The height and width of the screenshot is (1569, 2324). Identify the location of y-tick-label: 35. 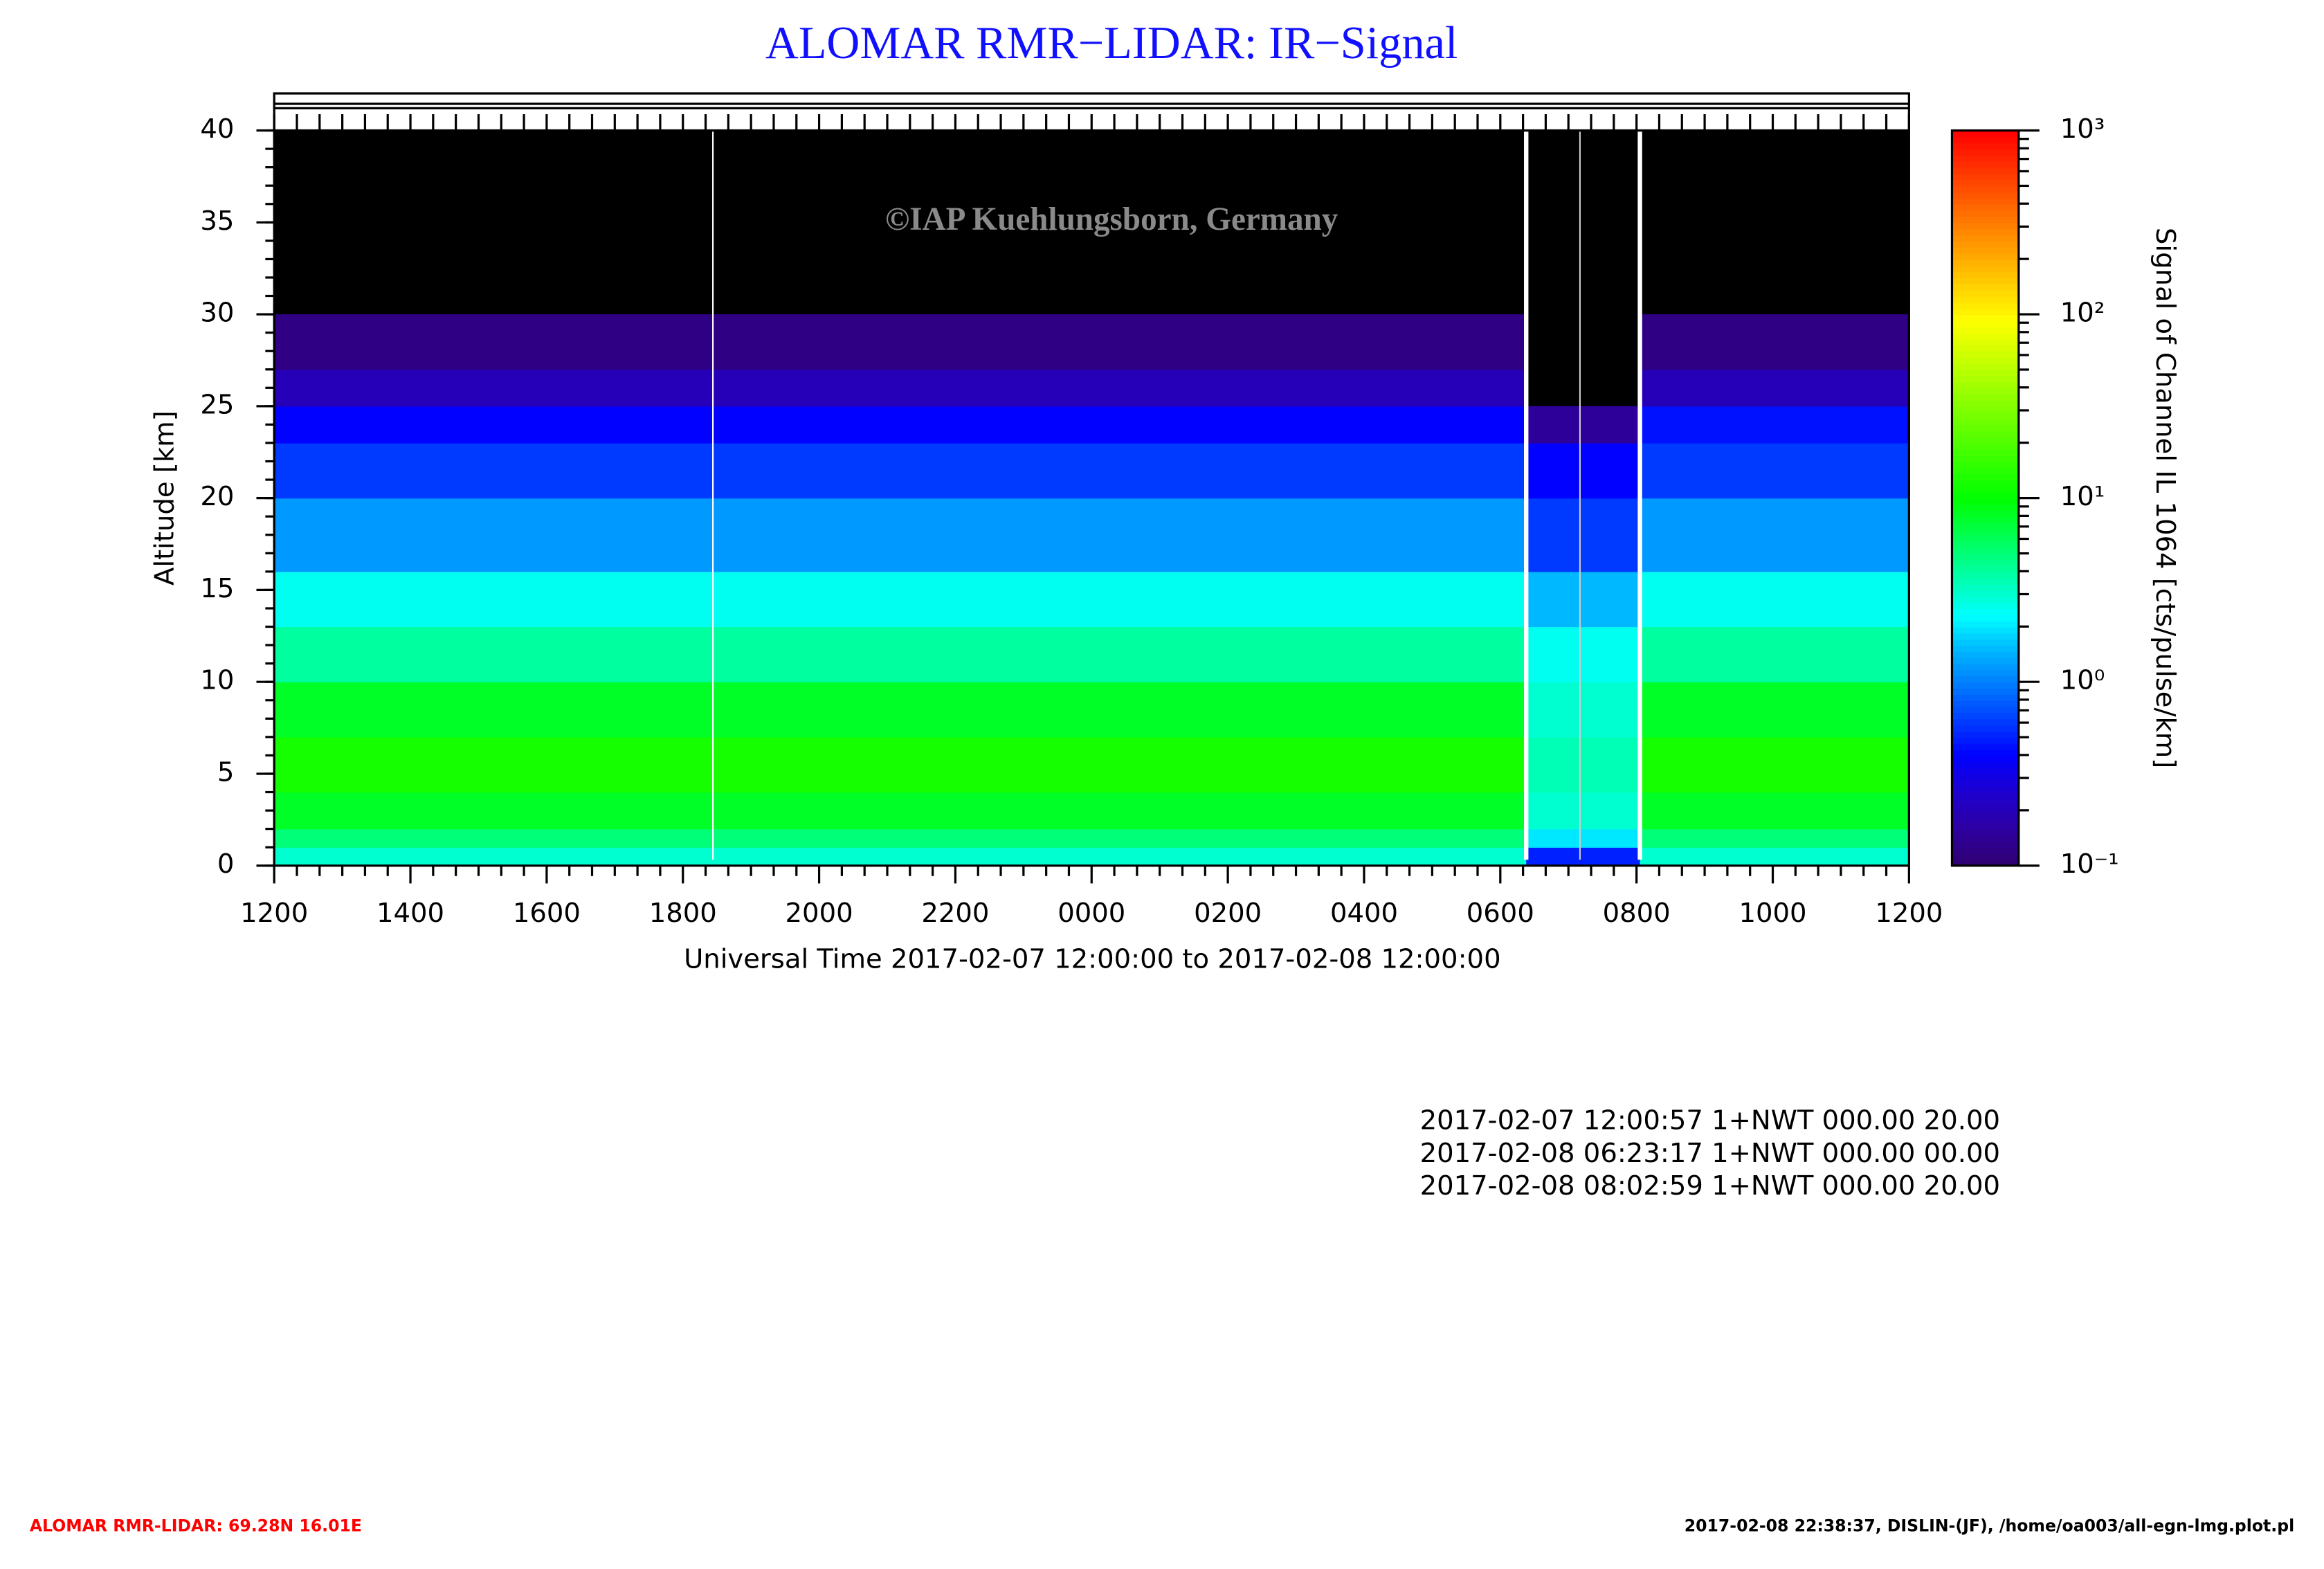
(217, 221).